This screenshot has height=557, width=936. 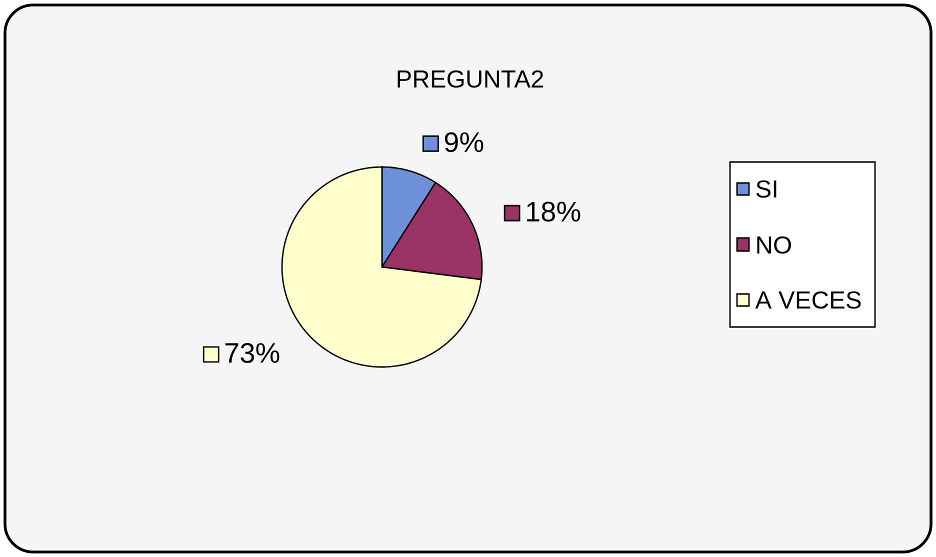 I want to click on data-label: 73%, so click(x=252, y=353).